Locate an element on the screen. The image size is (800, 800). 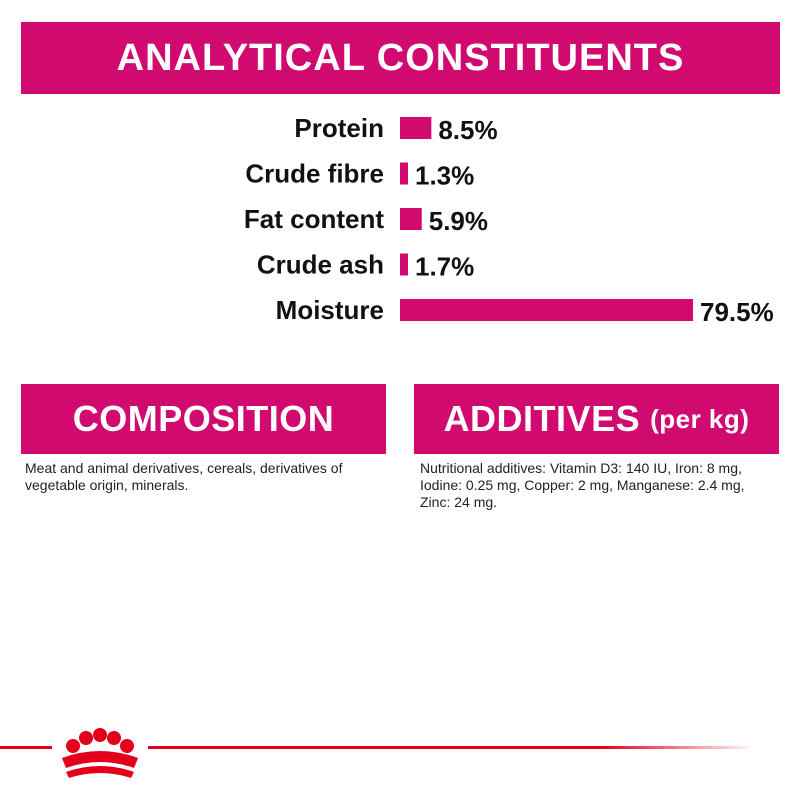
footer-line-right is located at coordinates (449, 747).